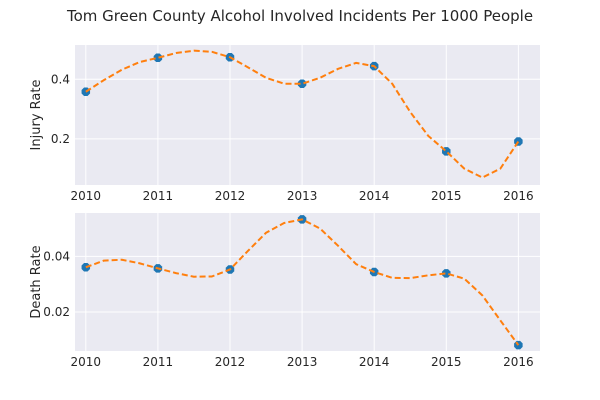  I want to click on y-tick-label: 0.4, so click(60, 79).